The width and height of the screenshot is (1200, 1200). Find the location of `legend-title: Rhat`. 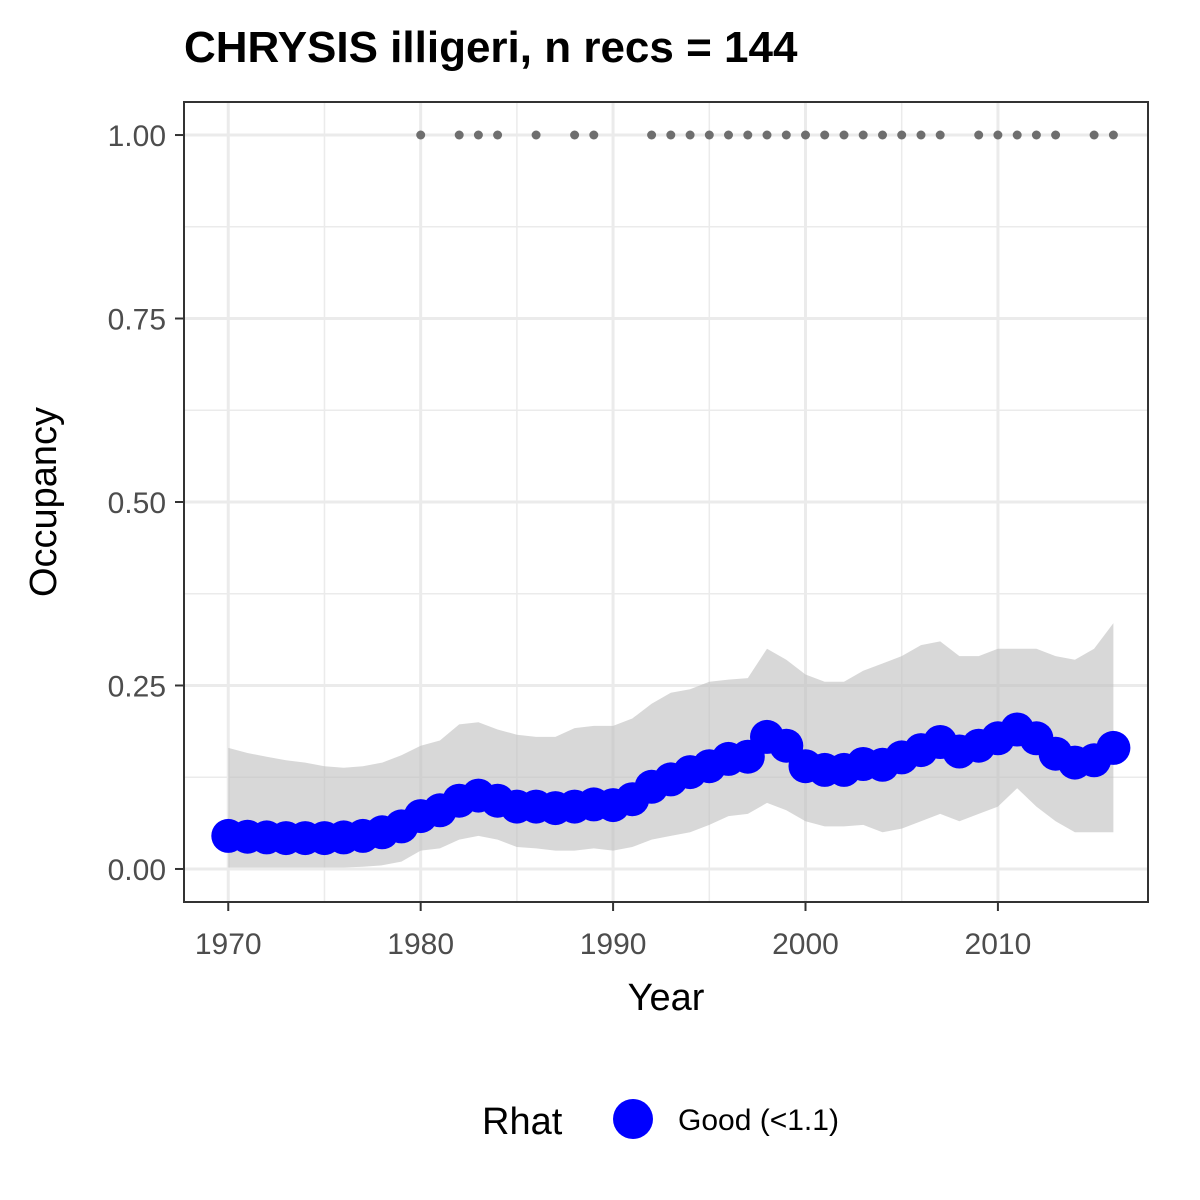

legend-title: Rhat is located at coordinates (522, 1122).